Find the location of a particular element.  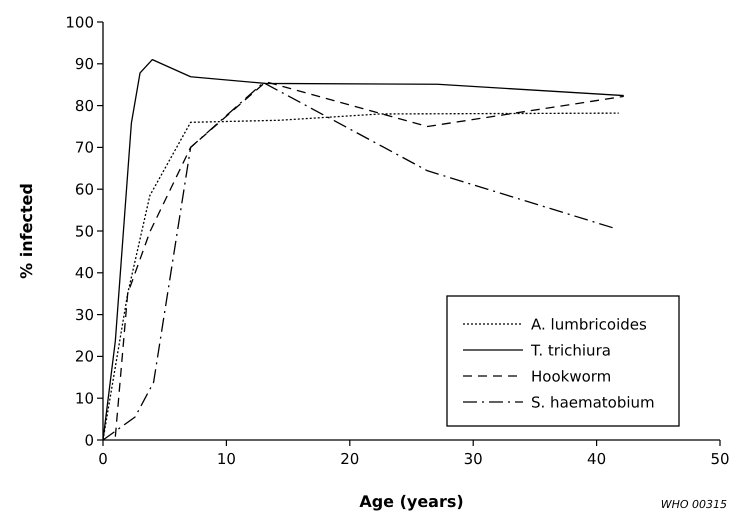

legend-label: Hookworm is located at coordinates (571, 376).